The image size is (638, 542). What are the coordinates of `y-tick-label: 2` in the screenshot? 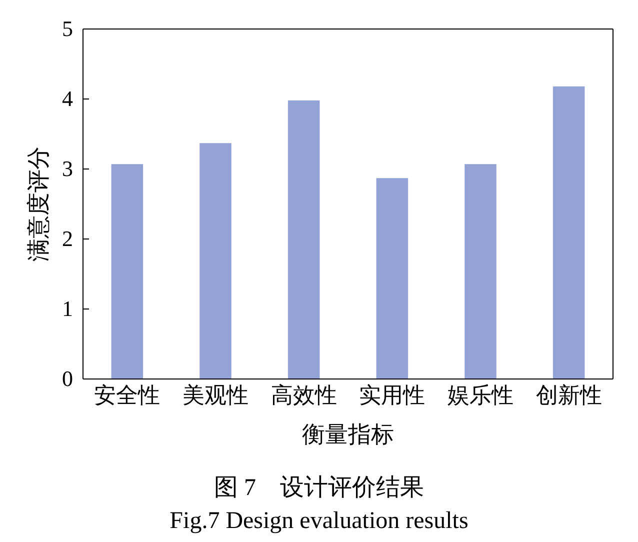 It's located at (67, 239).